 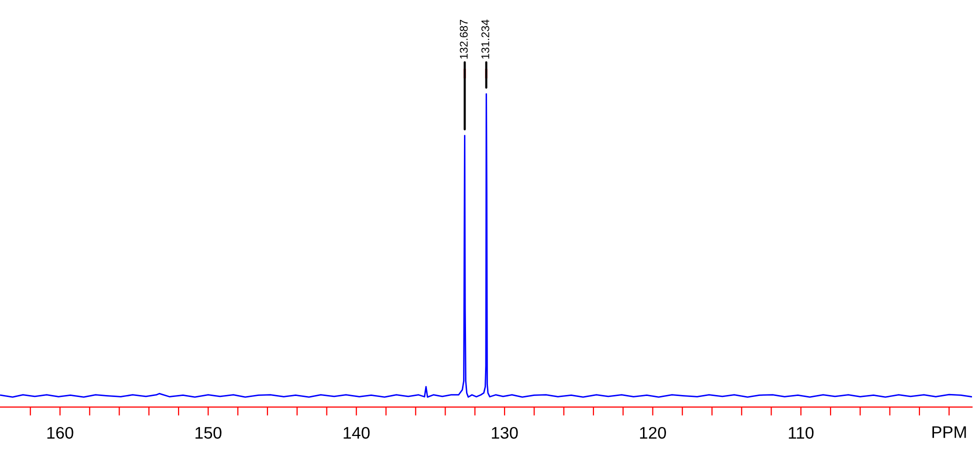 I want to click on x-tick-label: 160, so click(x=60, y=432).